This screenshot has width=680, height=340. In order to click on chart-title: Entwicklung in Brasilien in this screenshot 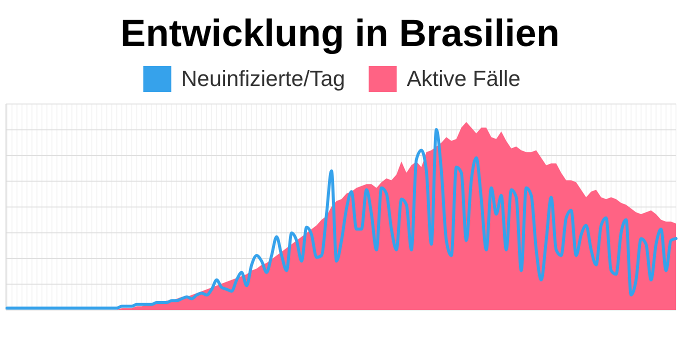, I will do `click(340, 34)`.